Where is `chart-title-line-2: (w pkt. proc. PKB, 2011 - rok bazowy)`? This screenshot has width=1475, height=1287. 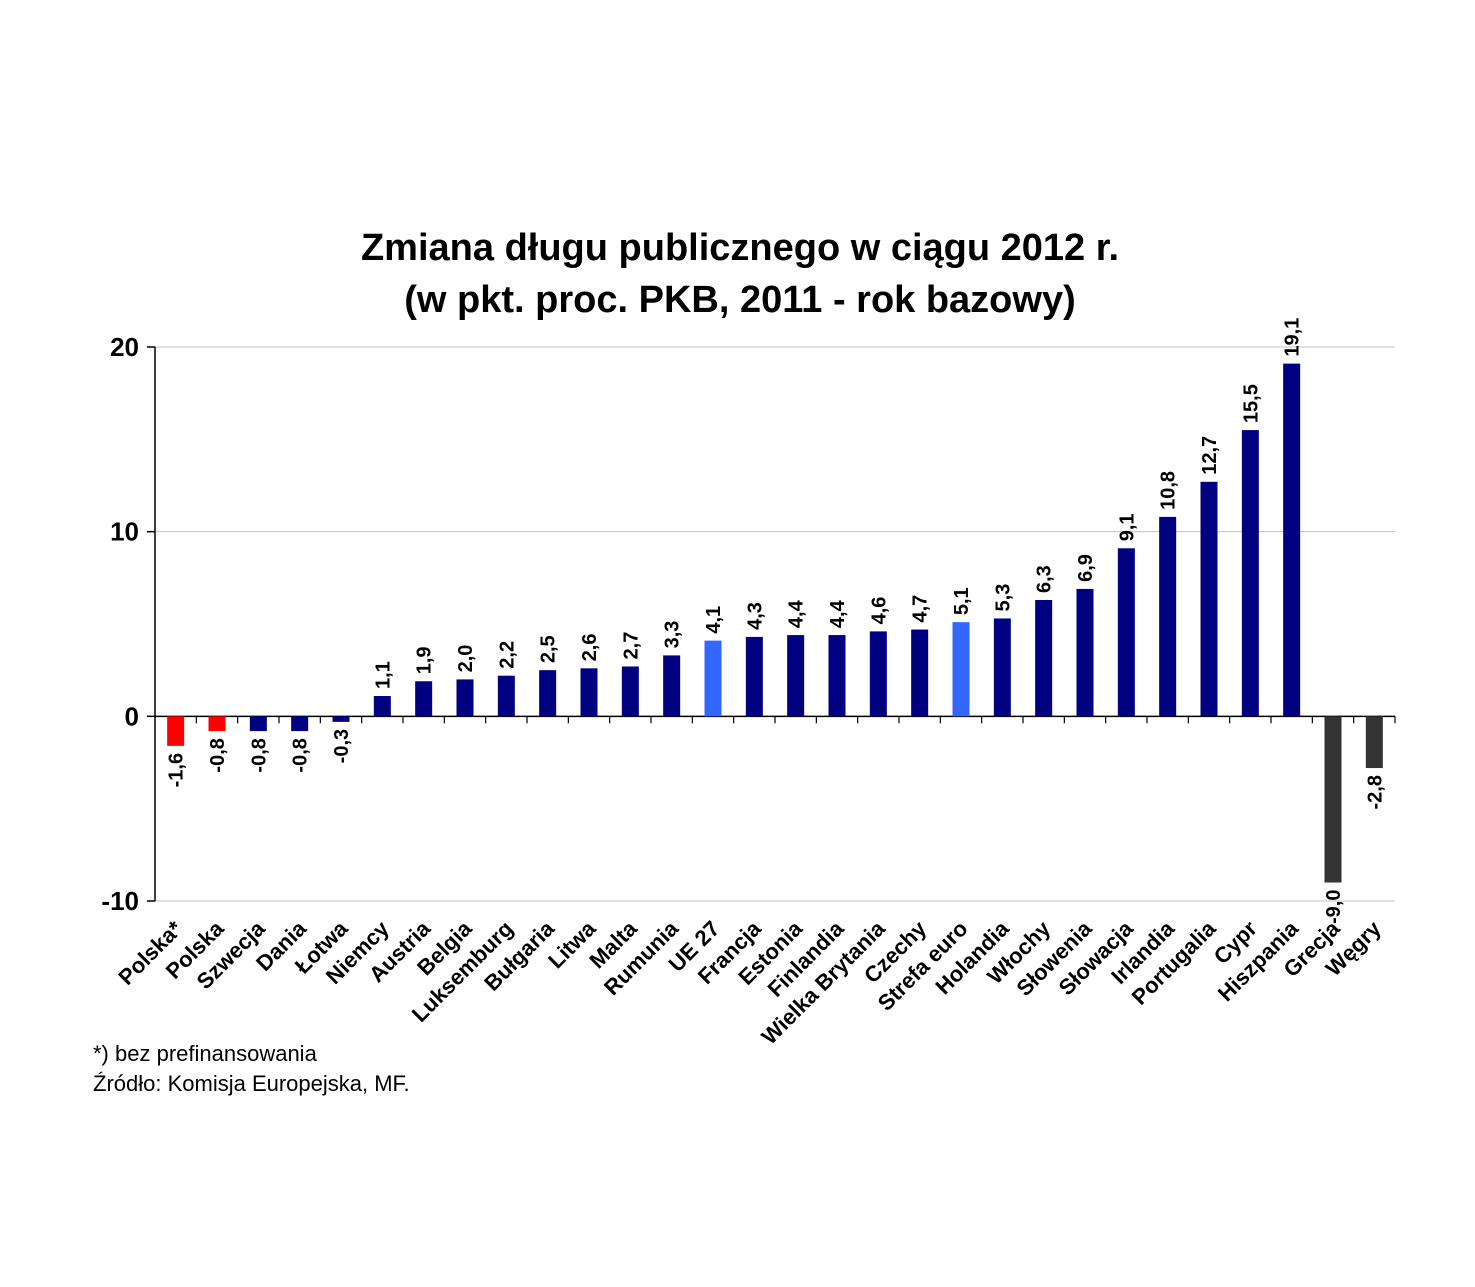
chart-title-line-2: (w pkt. proc. PKB, 2011 - rok bazowy) is located at coordinates (740, 300).